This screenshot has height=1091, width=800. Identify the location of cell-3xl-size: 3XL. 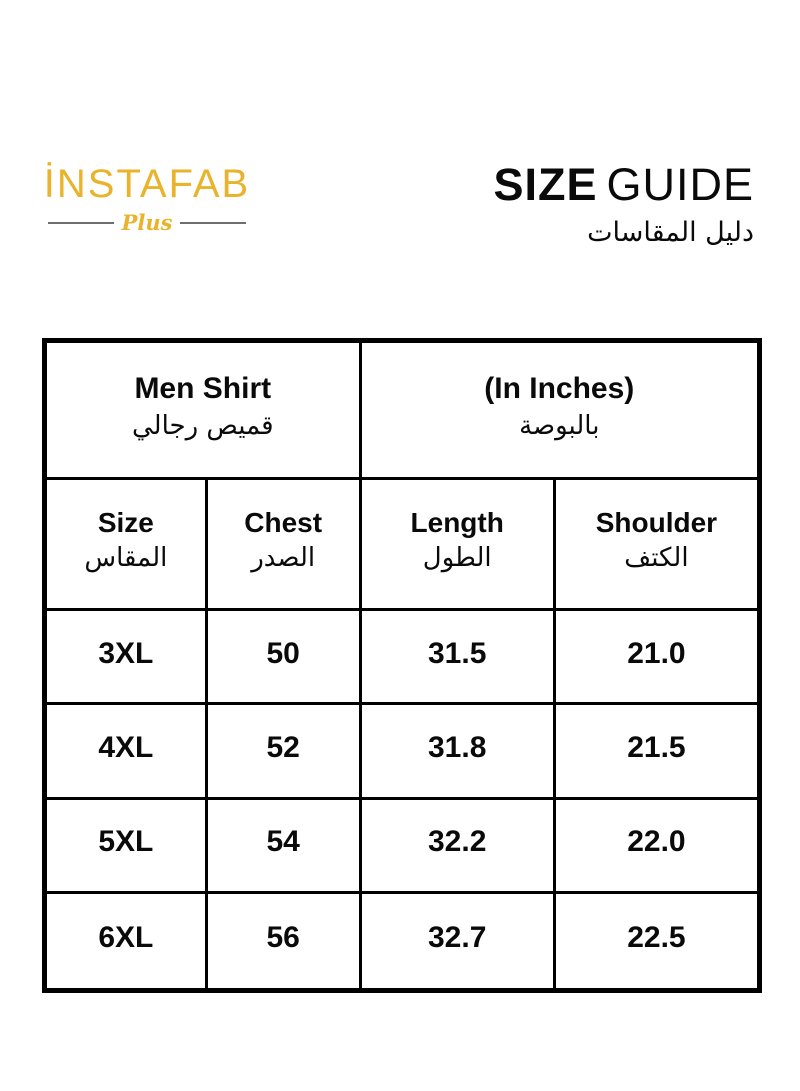
(127, 658).